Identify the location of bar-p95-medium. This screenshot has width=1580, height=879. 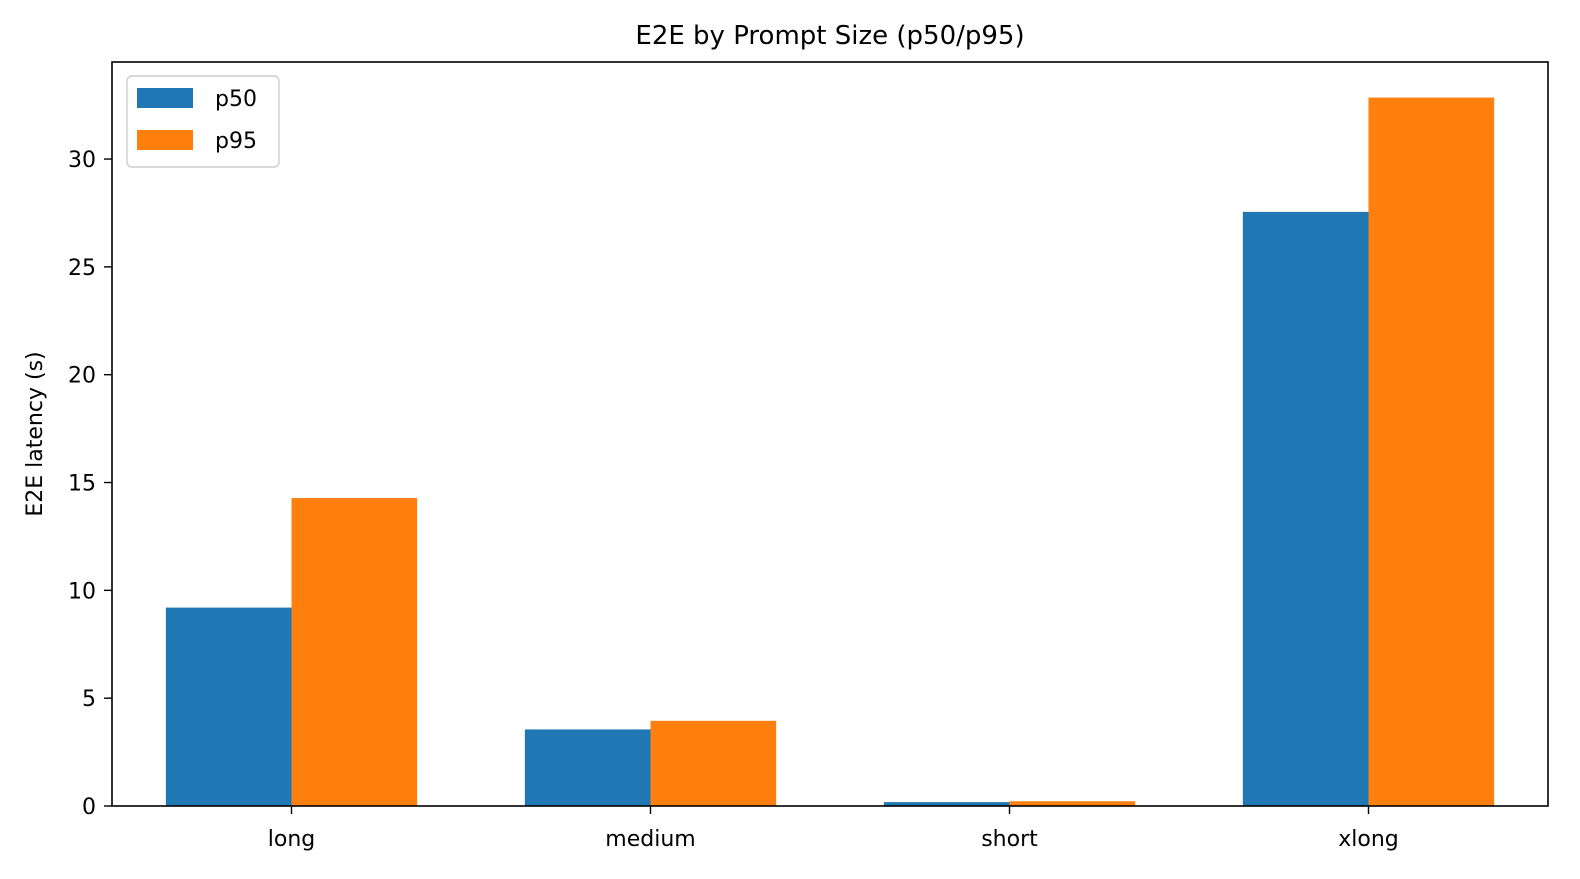
(713, 763).